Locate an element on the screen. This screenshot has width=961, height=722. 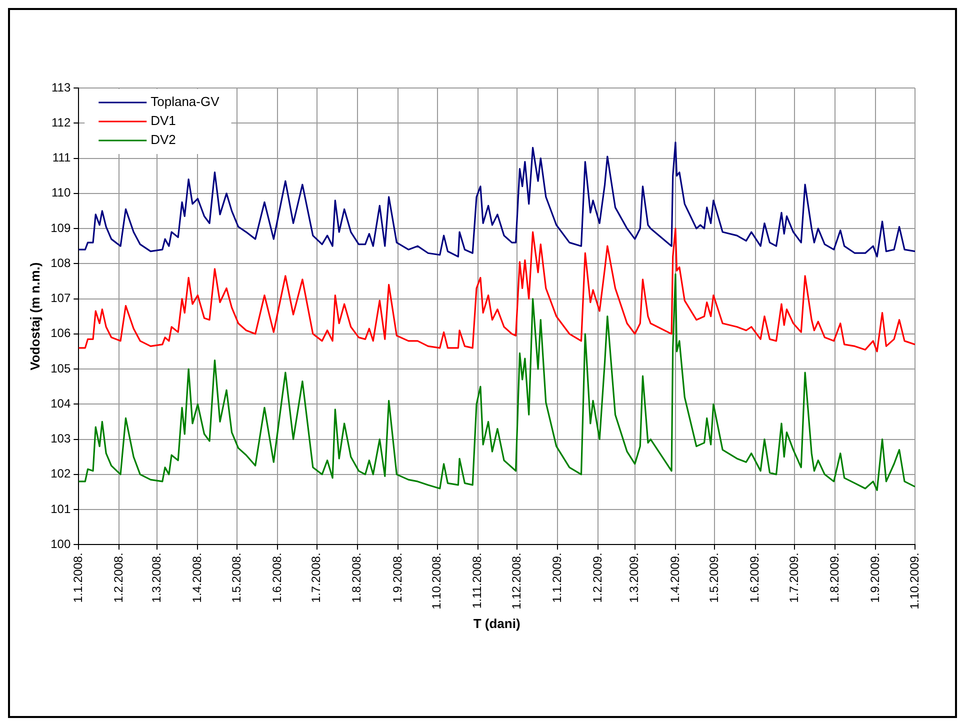
x-tick-label: 1.2.2008. is located at coordinates (119, 577).